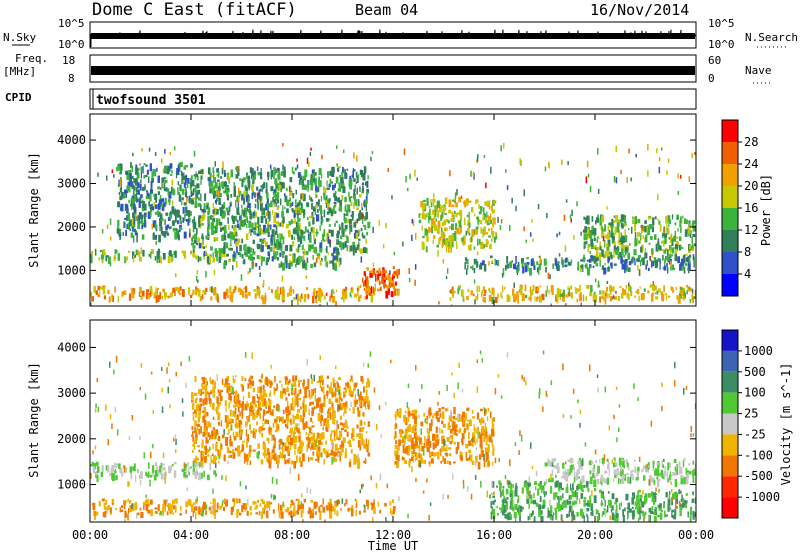 The width and height of the screenshot is (800, 554). What do you see at coordinates (393, 35) in the screenshot?
I see `noise-panel-frame` at bounding box center [393, 35].